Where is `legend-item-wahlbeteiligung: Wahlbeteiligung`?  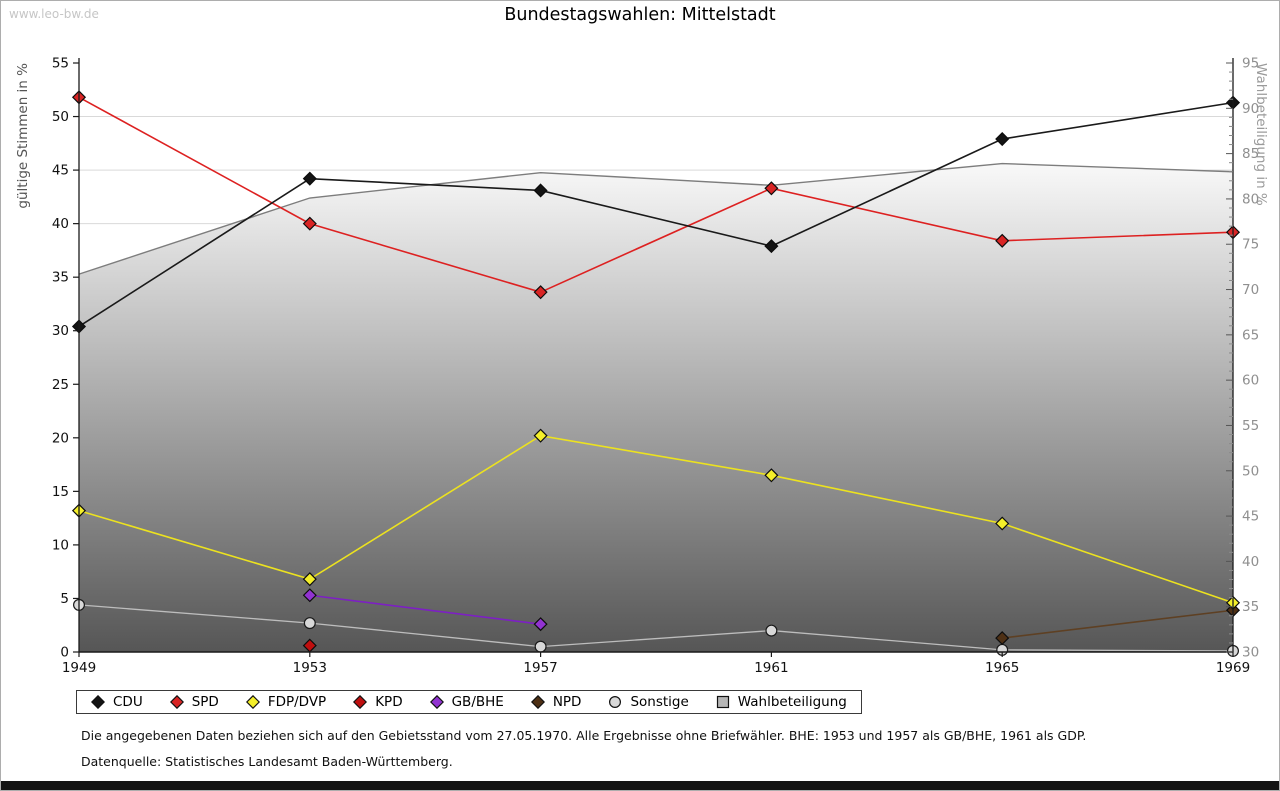 legend-item-wahlbeteiligung: Wahlbeteiligung is located at coordinates (781, 702).